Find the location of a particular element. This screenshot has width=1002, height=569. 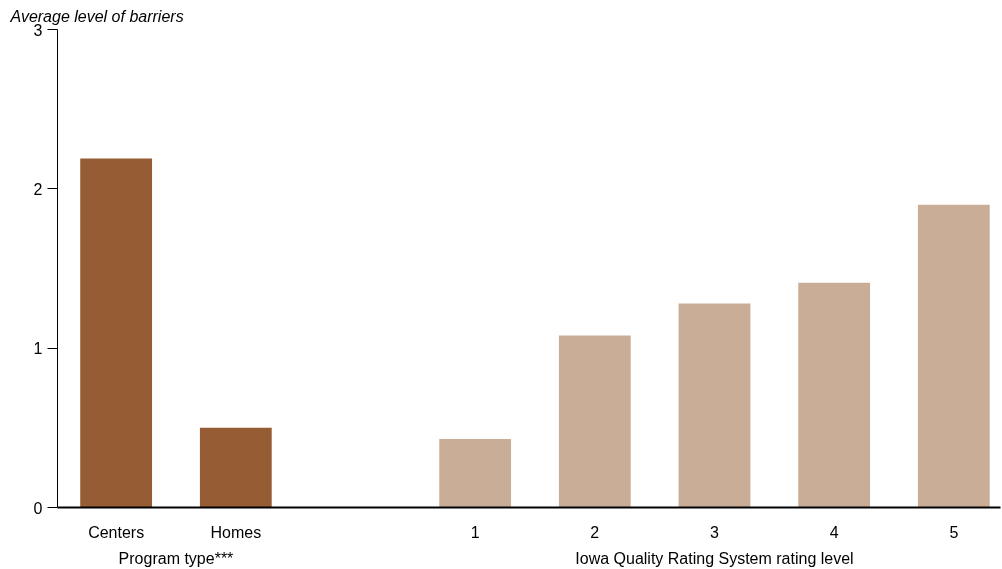

x-tick-label: 2 is located at coordinates (595, 532).